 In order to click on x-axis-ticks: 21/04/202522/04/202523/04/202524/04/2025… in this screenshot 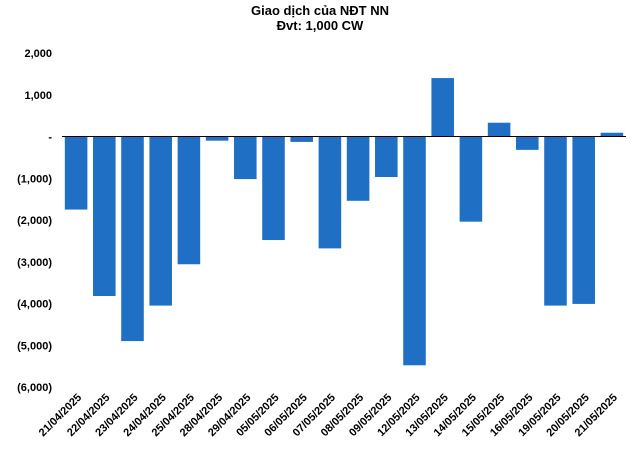, I will do `click(328, 415)`.